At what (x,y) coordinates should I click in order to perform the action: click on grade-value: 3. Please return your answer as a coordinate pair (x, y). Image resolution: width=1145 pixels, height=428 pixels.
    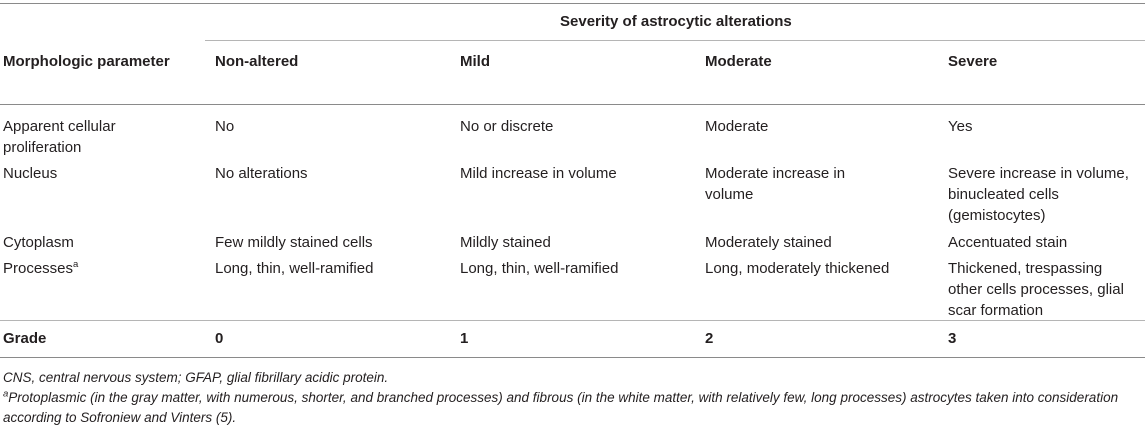
    Looking at the image, I should click on (952, 338).